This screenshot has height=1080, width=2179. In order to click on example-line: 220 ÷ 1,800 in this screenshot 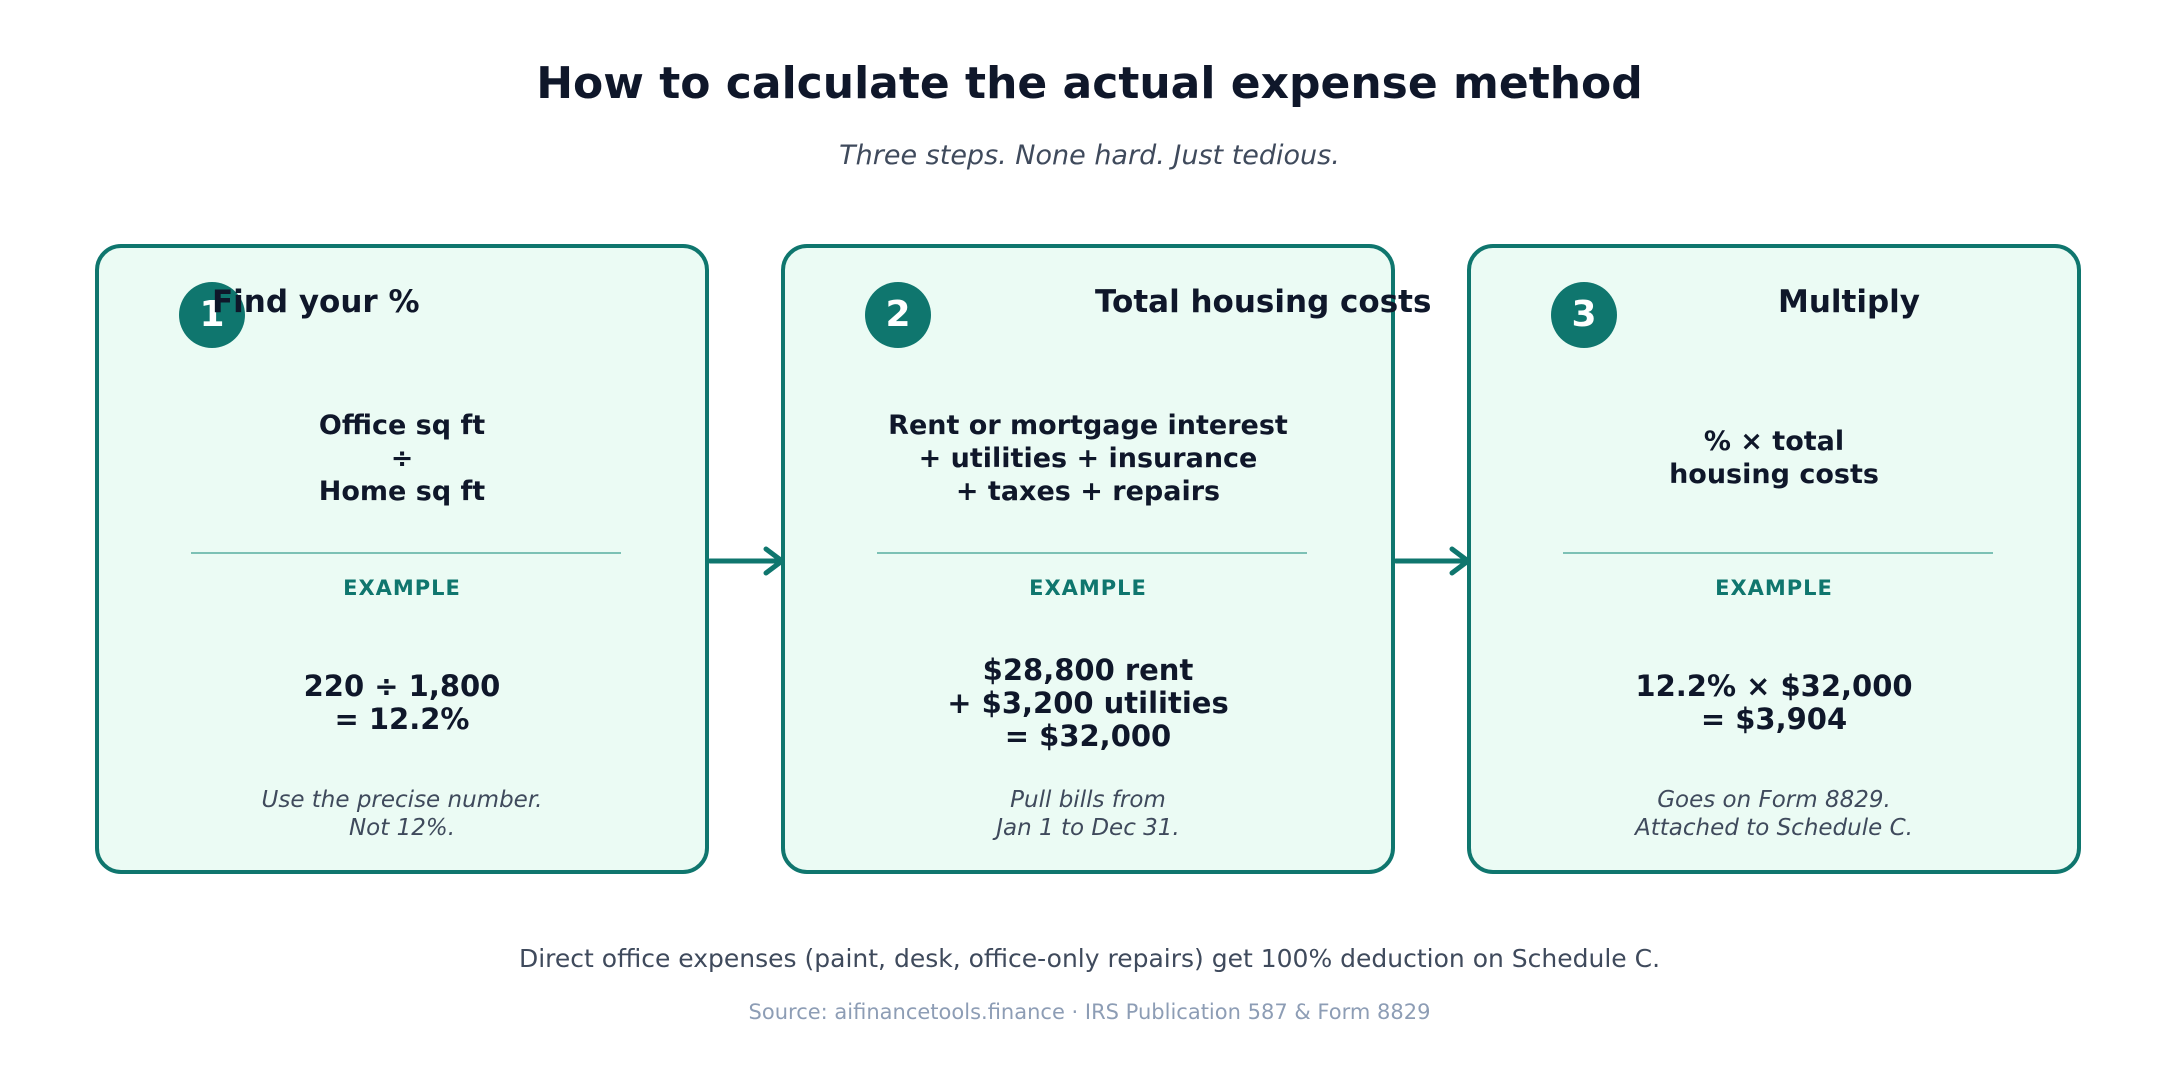, I will do `click(402, 686)`.